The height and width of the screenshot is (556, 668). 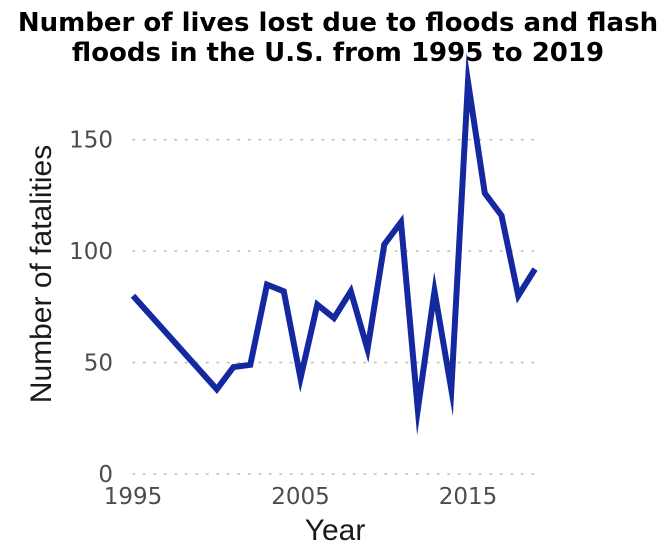 What do you see at coordinates (91, 252) in the screenshot?
I see `y-tick-label: 100` at bounding box center [91, 252].